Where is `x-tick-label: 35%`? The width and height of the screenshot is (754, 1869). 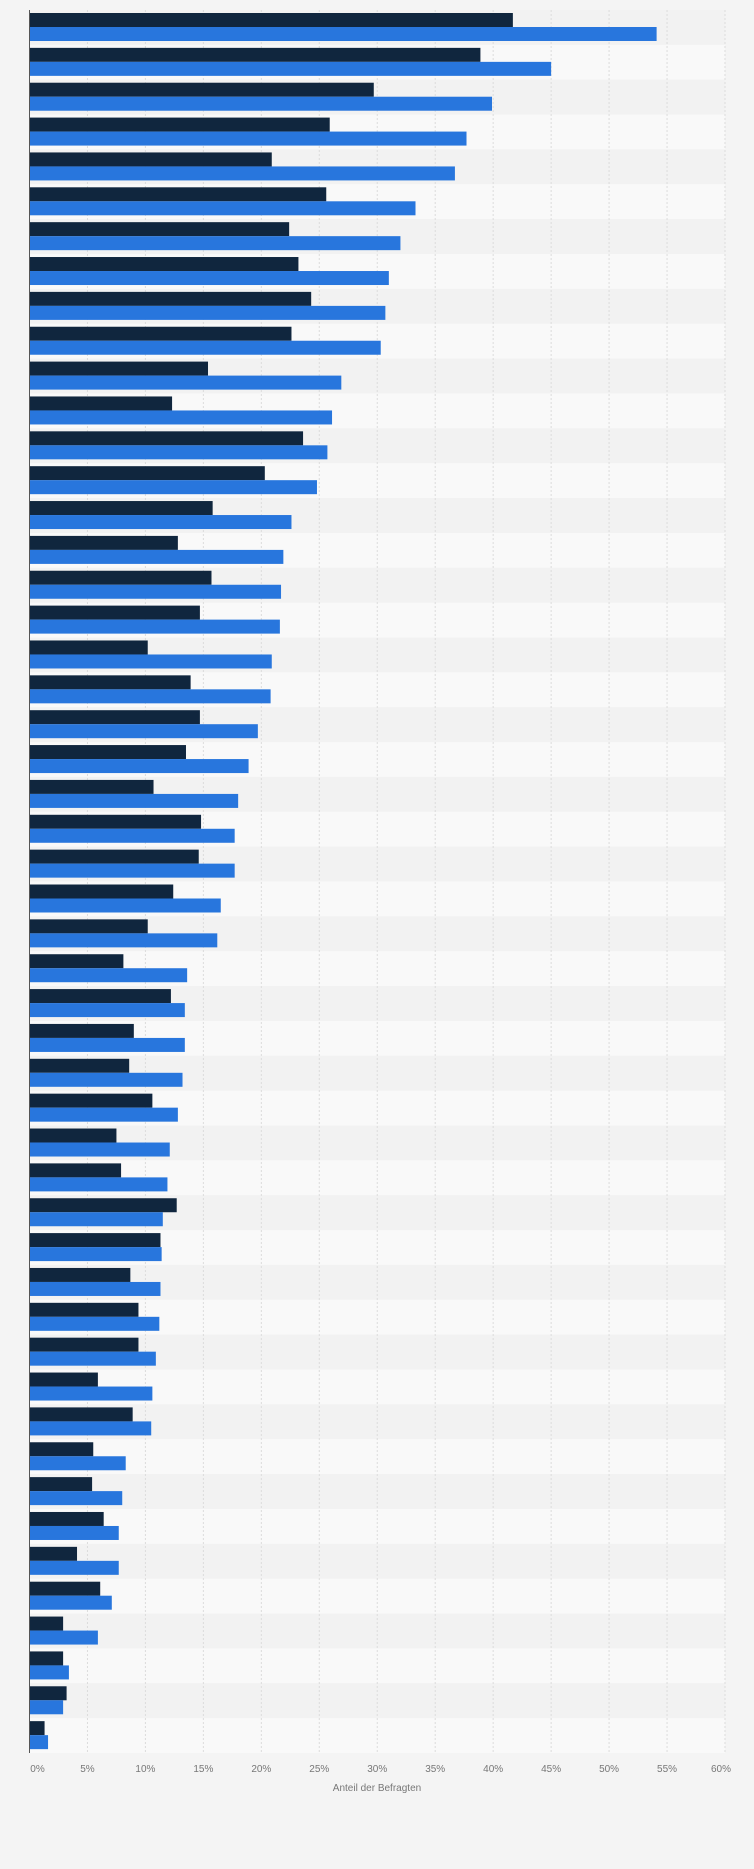 x-tick-label: 35% is located at coordinates (435, 1769).